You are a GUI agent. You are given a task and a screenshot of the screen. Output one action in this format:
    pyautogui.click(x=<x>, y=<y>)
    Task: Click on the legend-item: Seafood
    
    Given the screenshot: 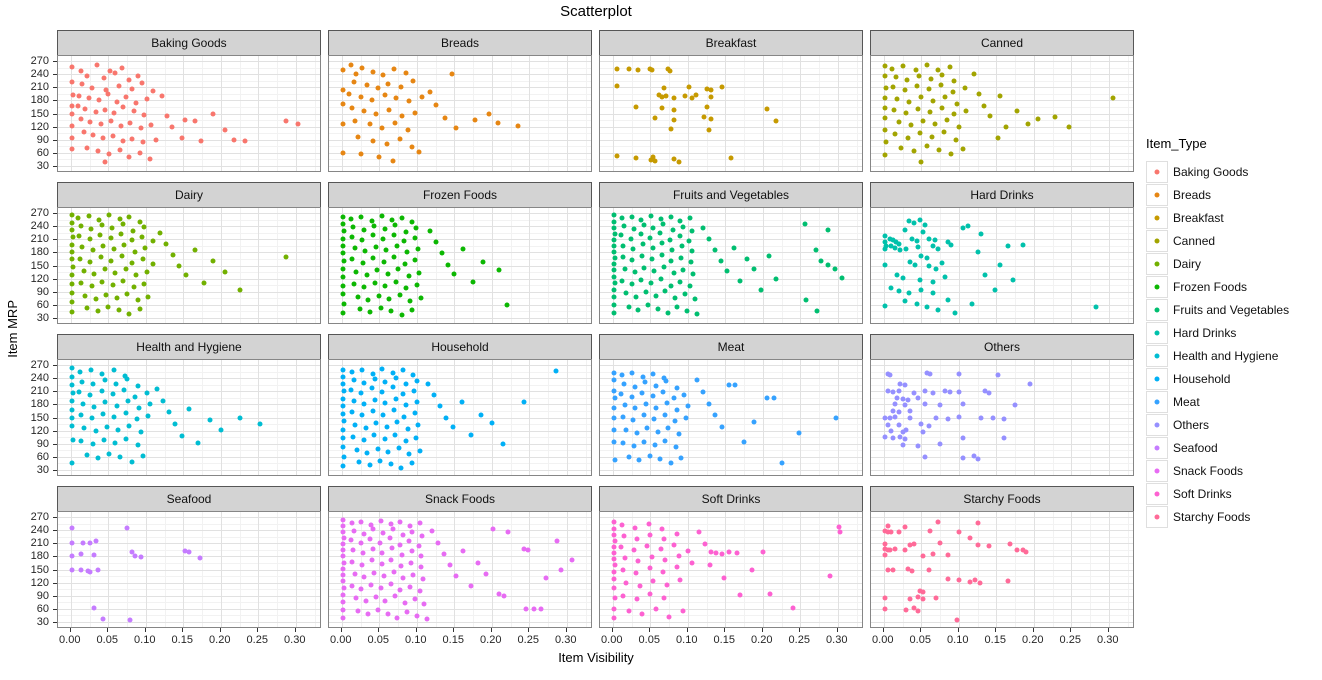 What is the action you would take?
    pyautogui.click(x=1217, y=447)
    